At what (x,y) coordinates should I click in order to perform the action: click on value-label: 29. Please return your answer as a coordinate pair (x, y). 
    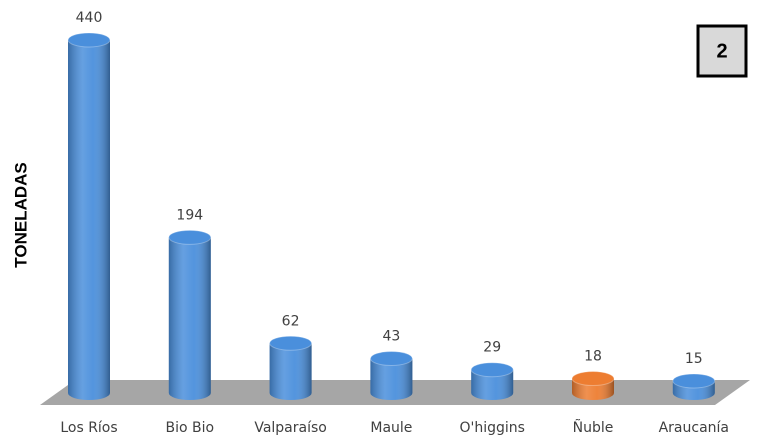
    Looking at the image, I should click on (492, 348).